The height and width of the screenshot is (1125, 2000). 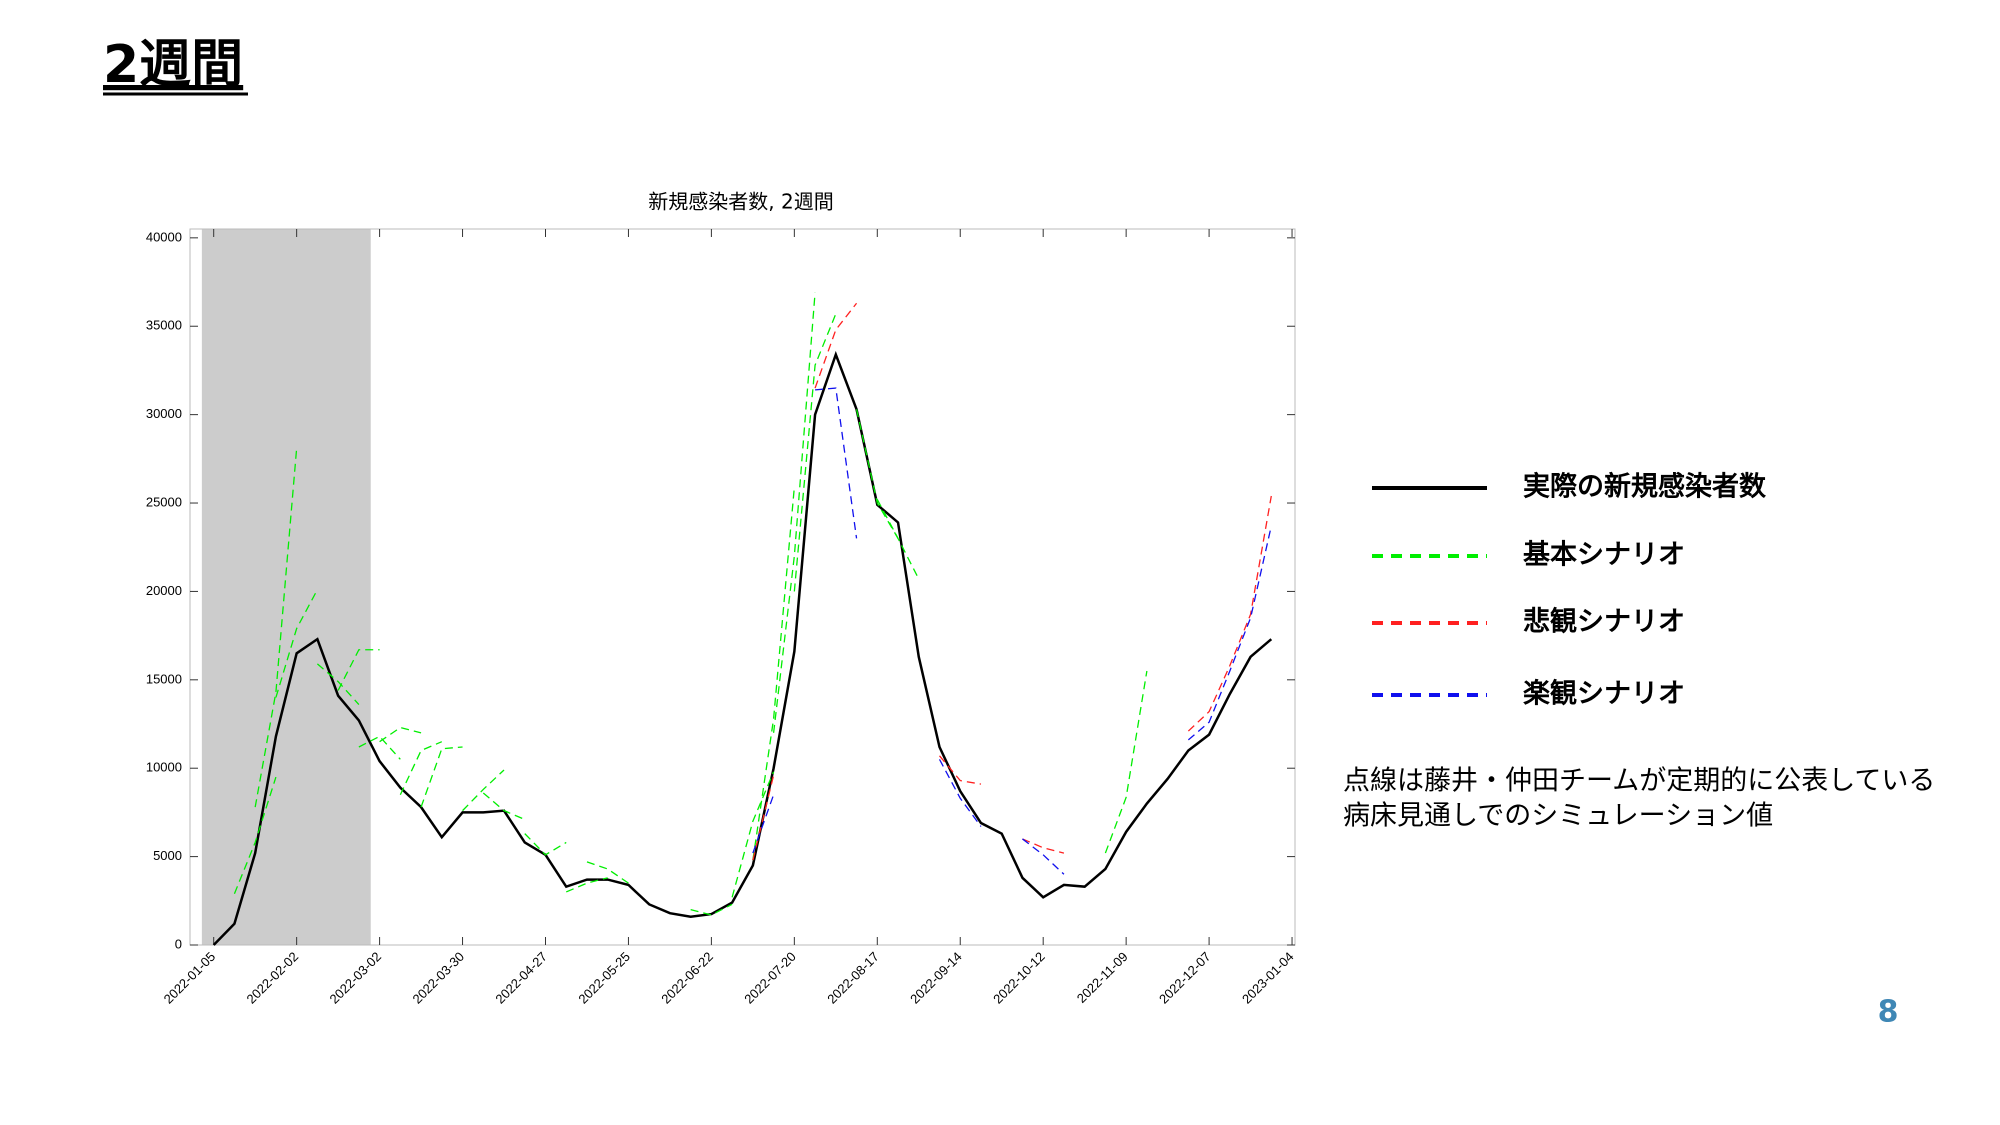 What do you see at coordinates (173, 65) in the screenshot?
I see `slide-title: 2週間` at bounding box center [173, 65].